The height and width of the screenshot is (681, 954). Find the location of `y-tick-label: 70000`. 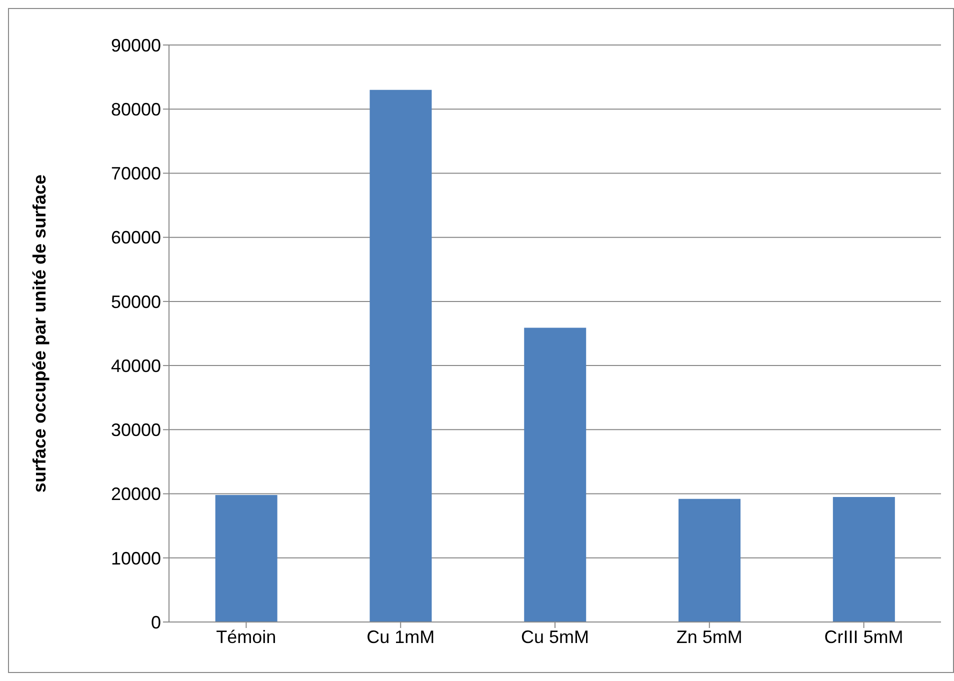

y-tick-label: 70000 is located at coordinates (135, 174).